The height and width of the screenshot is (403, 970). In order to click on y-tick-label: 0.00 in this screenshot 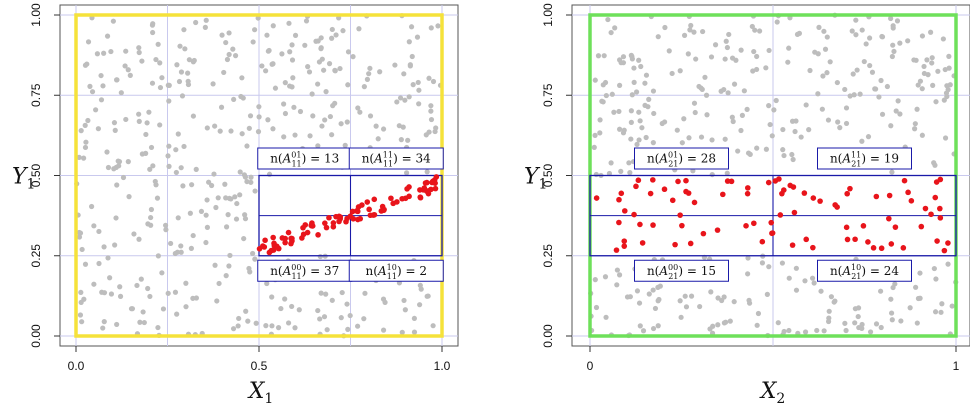, I will do `click(548, 336)`.